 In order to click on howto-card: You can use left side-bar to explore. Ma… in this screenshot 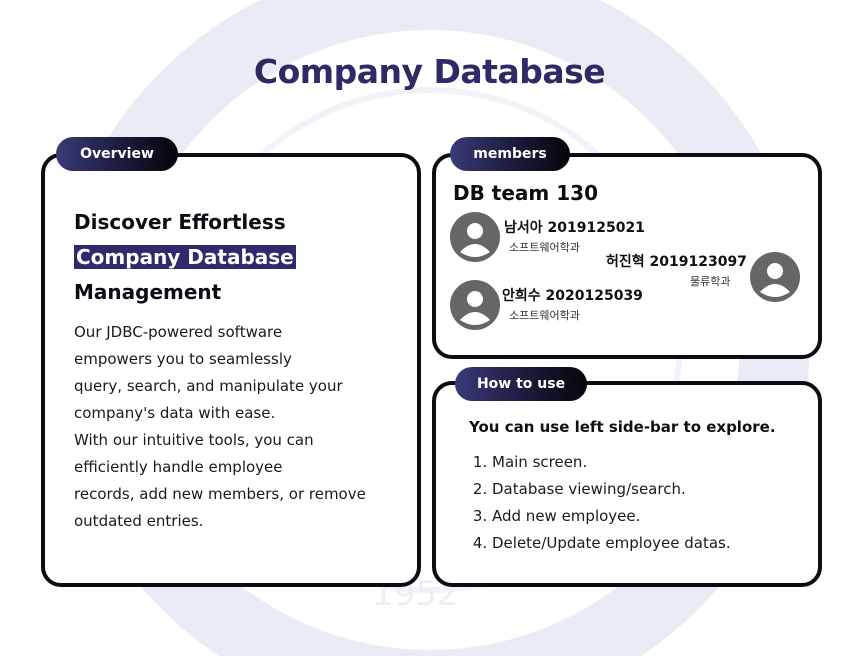, I will do `click(627, 484)`.